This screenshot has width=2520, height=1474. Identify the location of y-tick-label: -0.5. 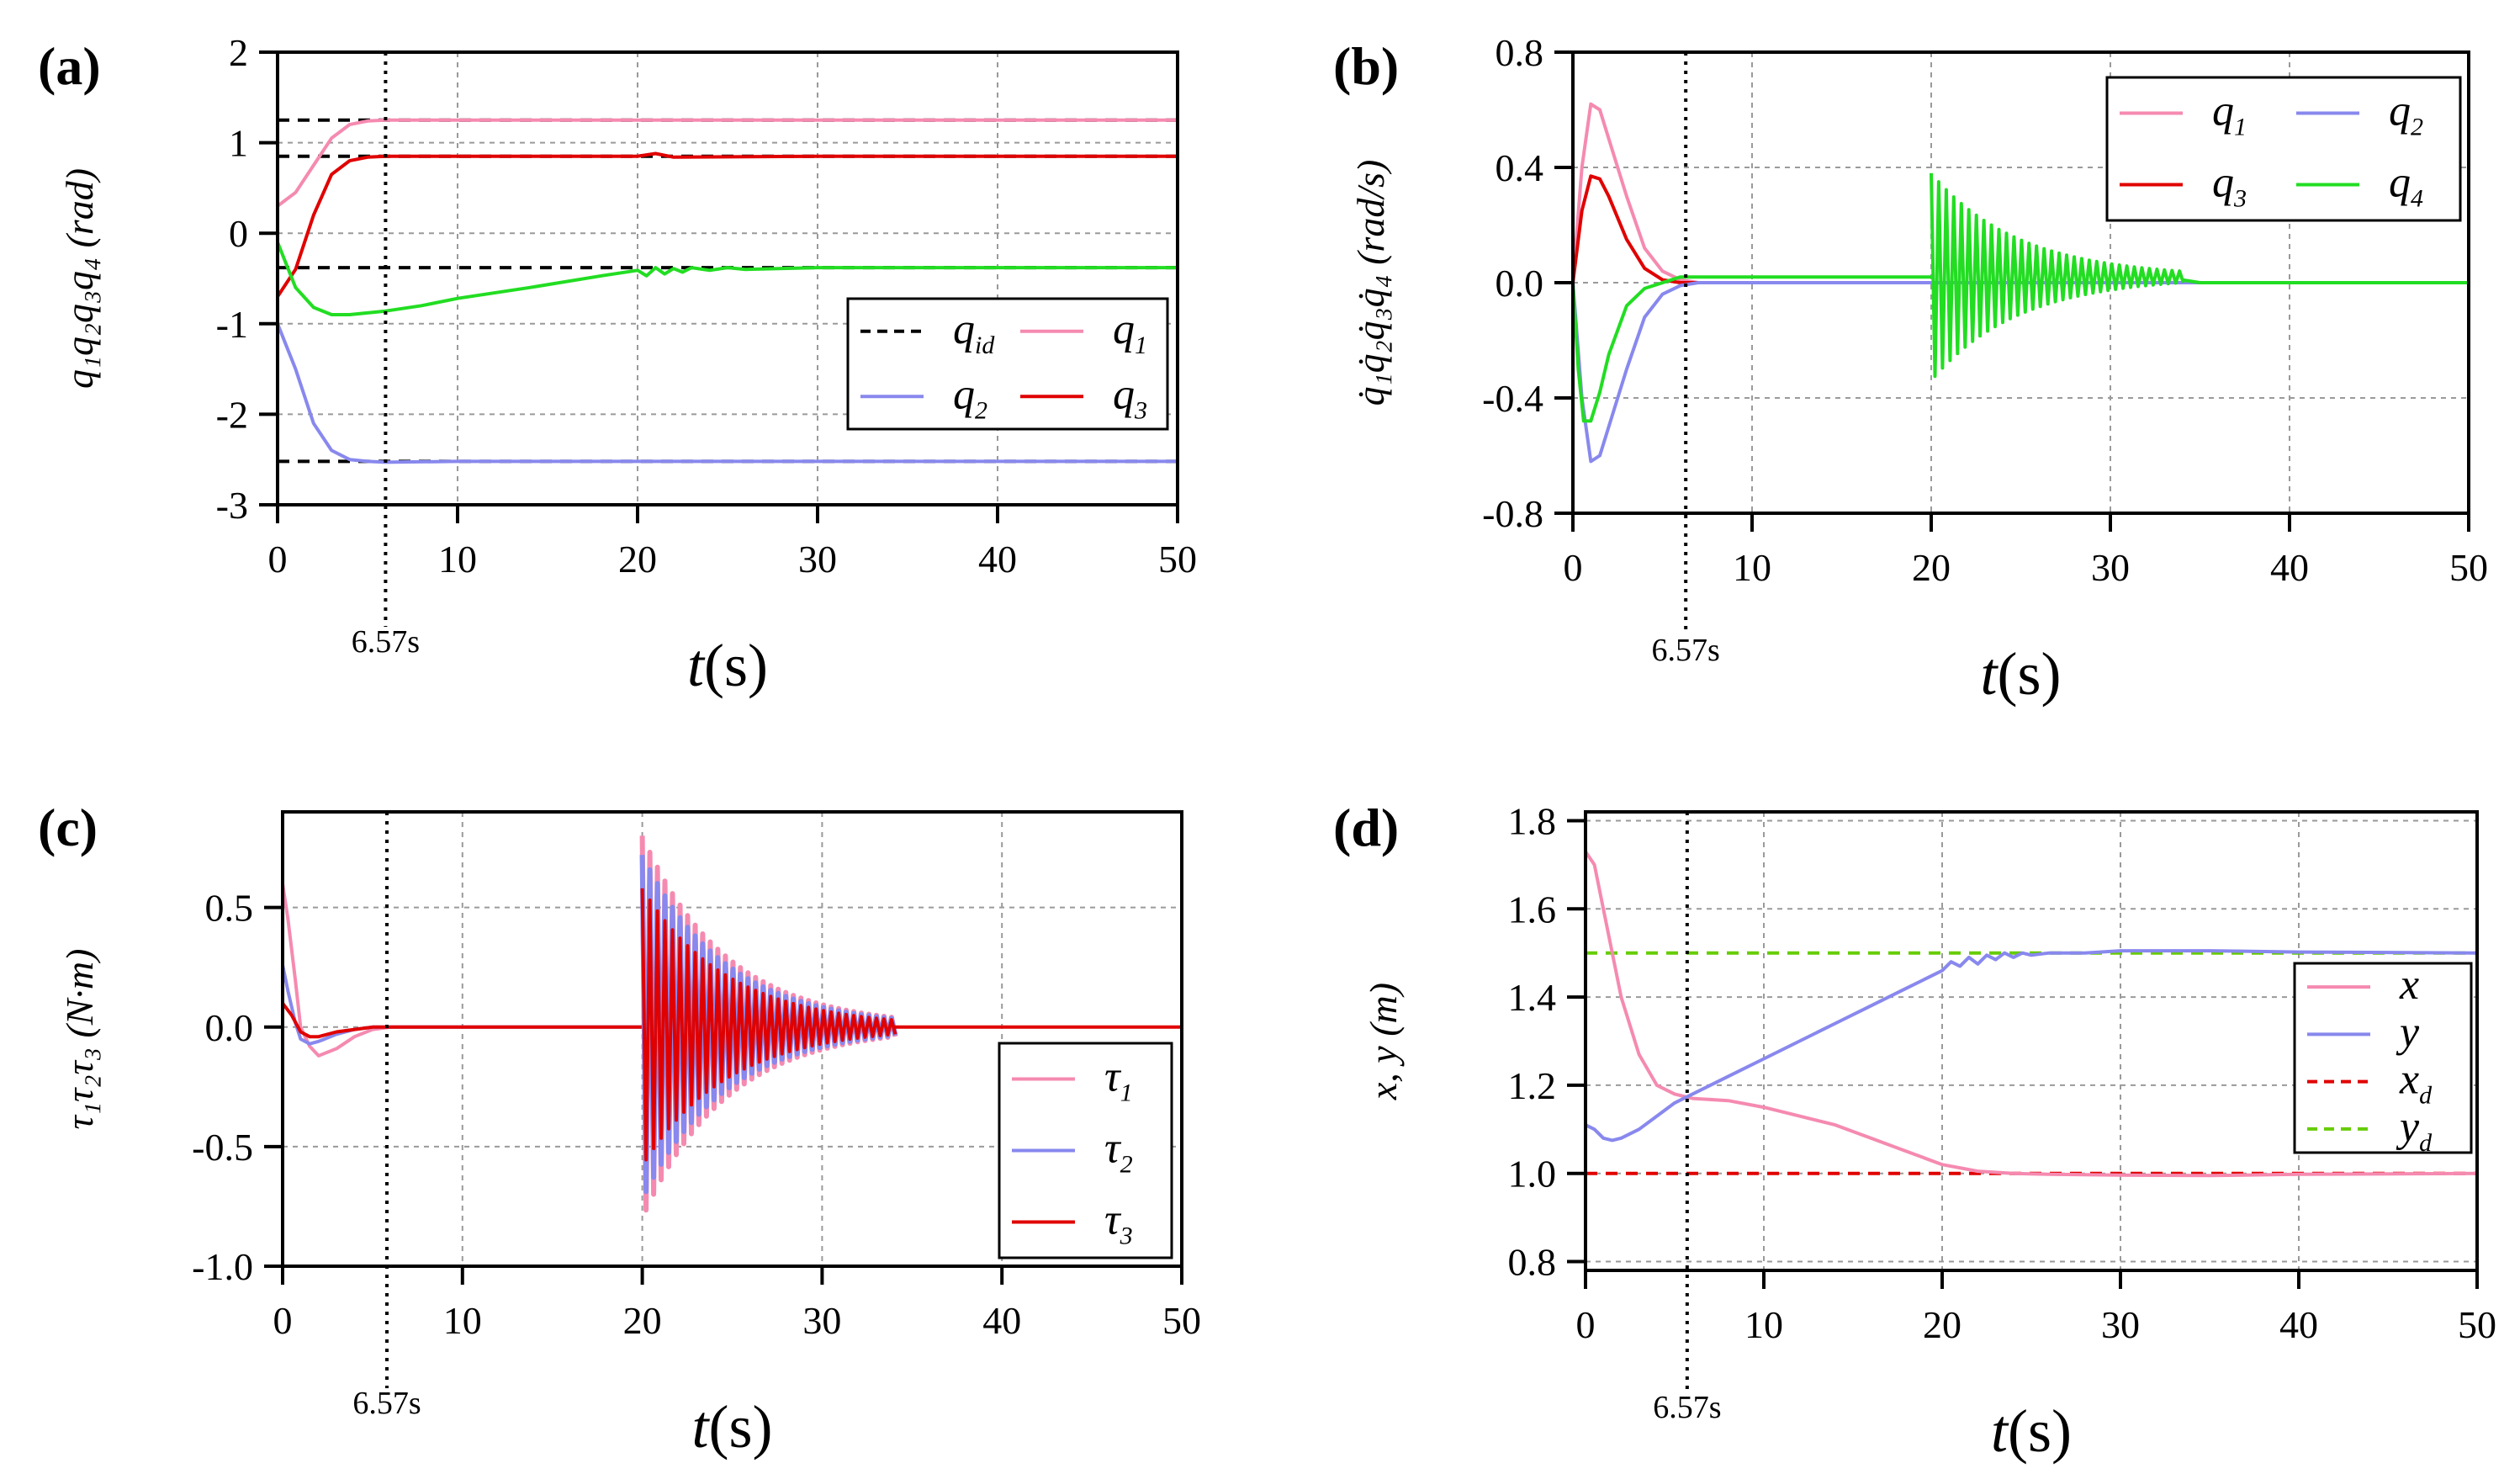
(222, 1147).